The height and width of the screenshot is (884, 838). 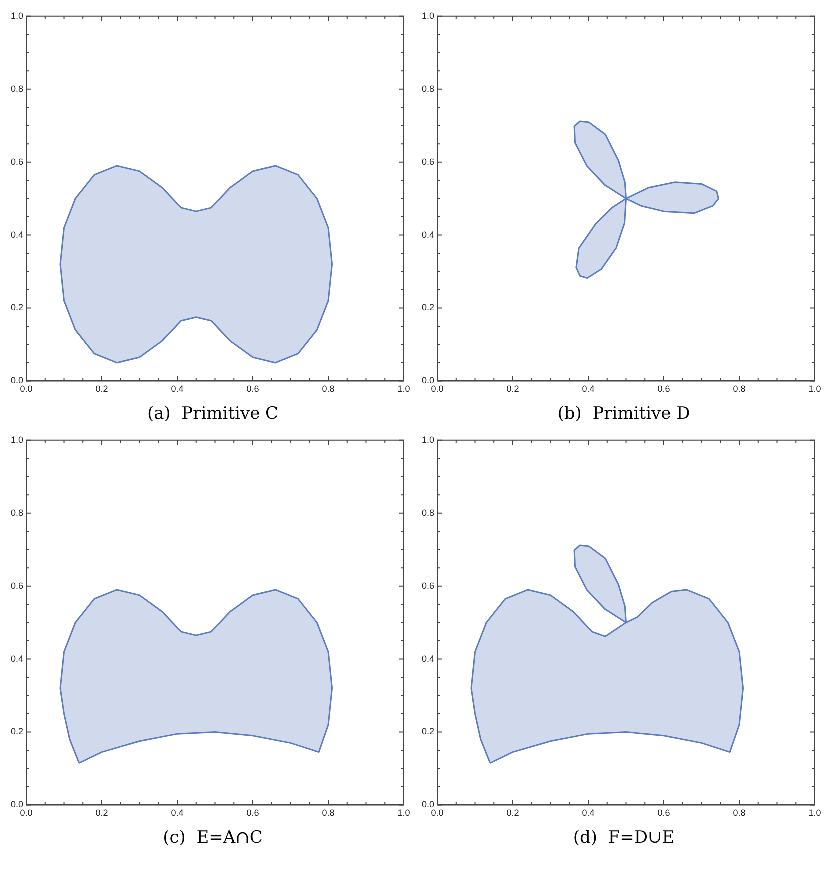 What do you see at coordinates (624, 838) in the screenshot?
I see `text: (d) F=D∪E` at bounding box center [624, 838].